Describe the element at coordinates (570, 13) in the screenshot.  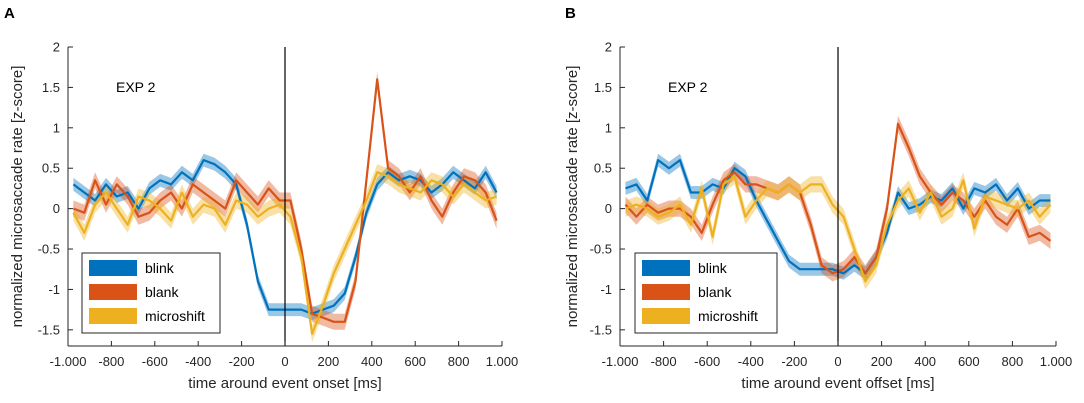
I see `panel-label: B` at that location.